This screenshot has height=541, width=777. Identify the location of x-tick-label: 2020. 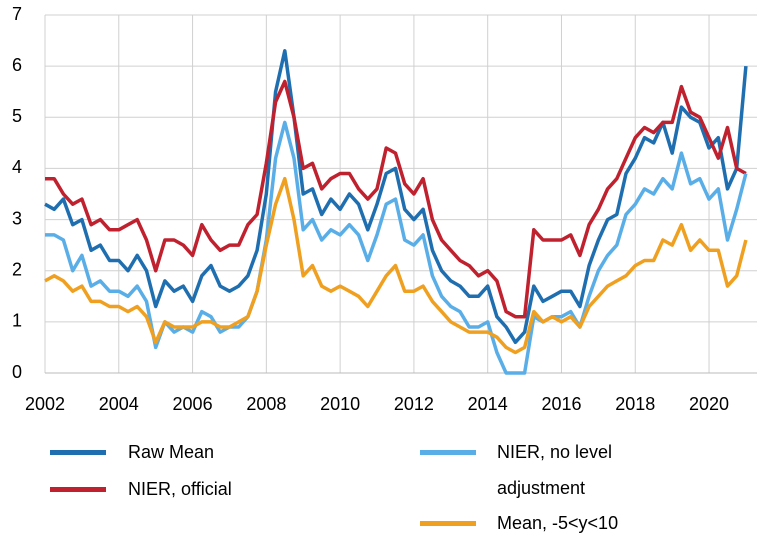
(709, 404).